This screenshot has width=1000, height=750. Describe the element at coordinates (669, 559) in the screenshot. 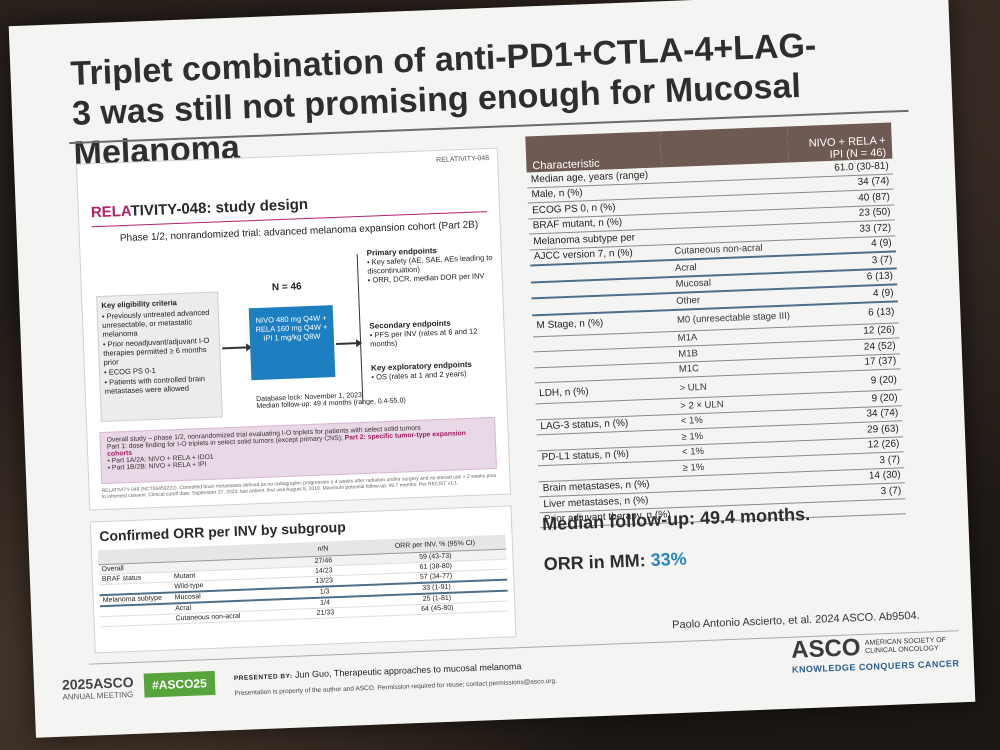

I see `orr-mm-value: 33%` at that location.